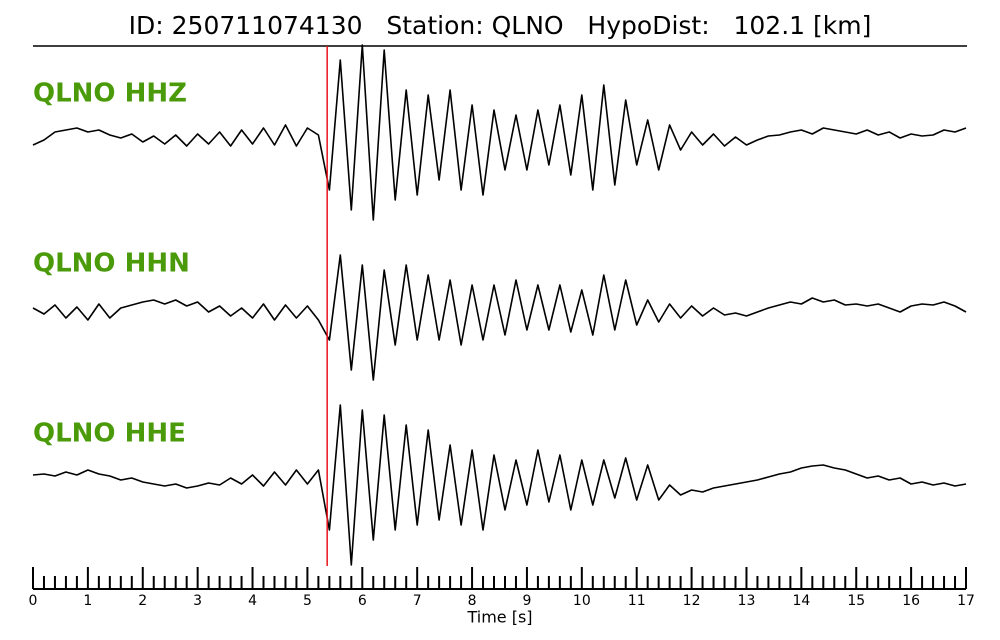  Describe the element at coordinates (33, 601) in the screenshot. I see `x-tick-label: 0` at that location.